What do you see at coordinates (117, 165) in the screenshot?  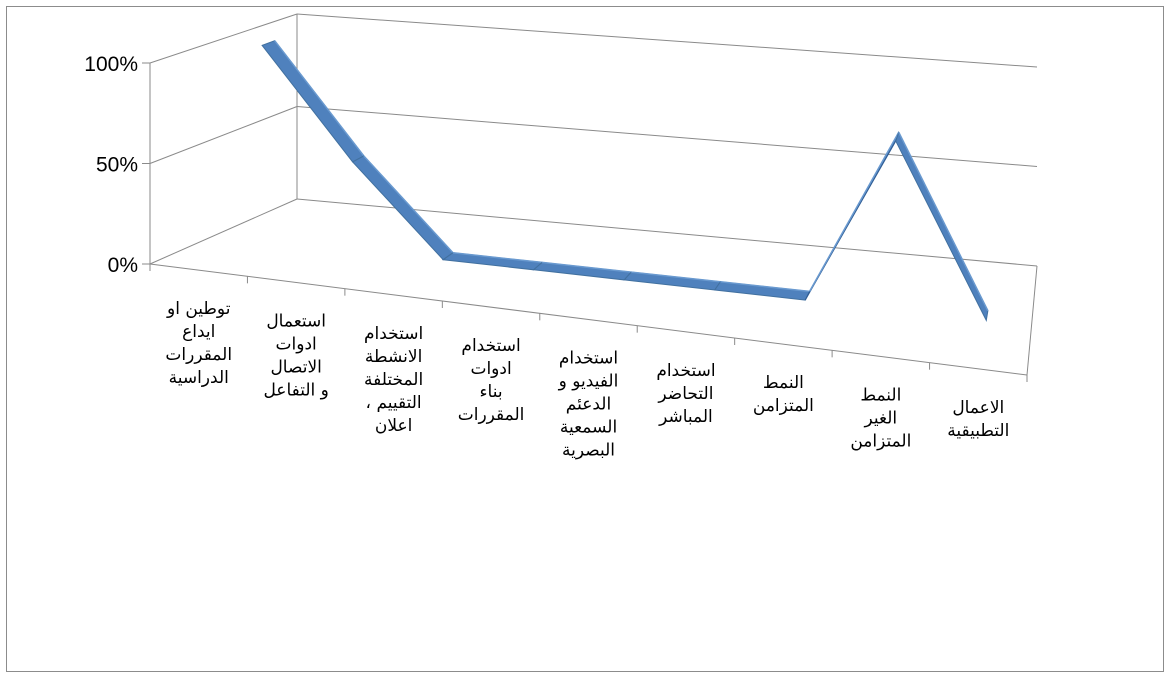 I see `y-tick-label: 50%` at bounding box center [117, 165].